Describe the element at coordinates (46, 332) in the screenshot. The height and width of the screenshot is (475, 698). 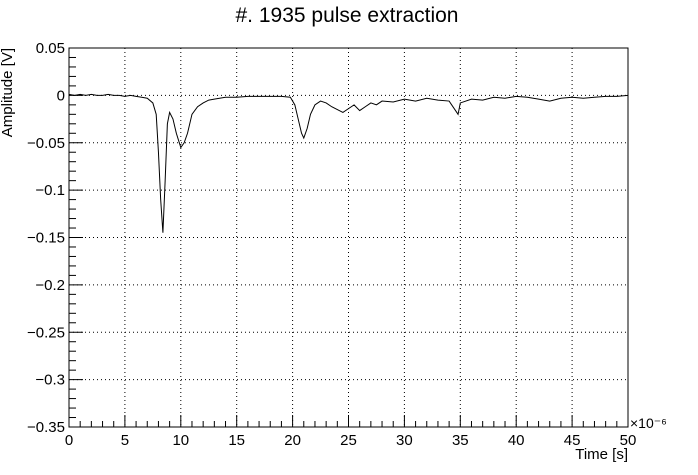
I see `y-tick-label: −0.25` at that location.